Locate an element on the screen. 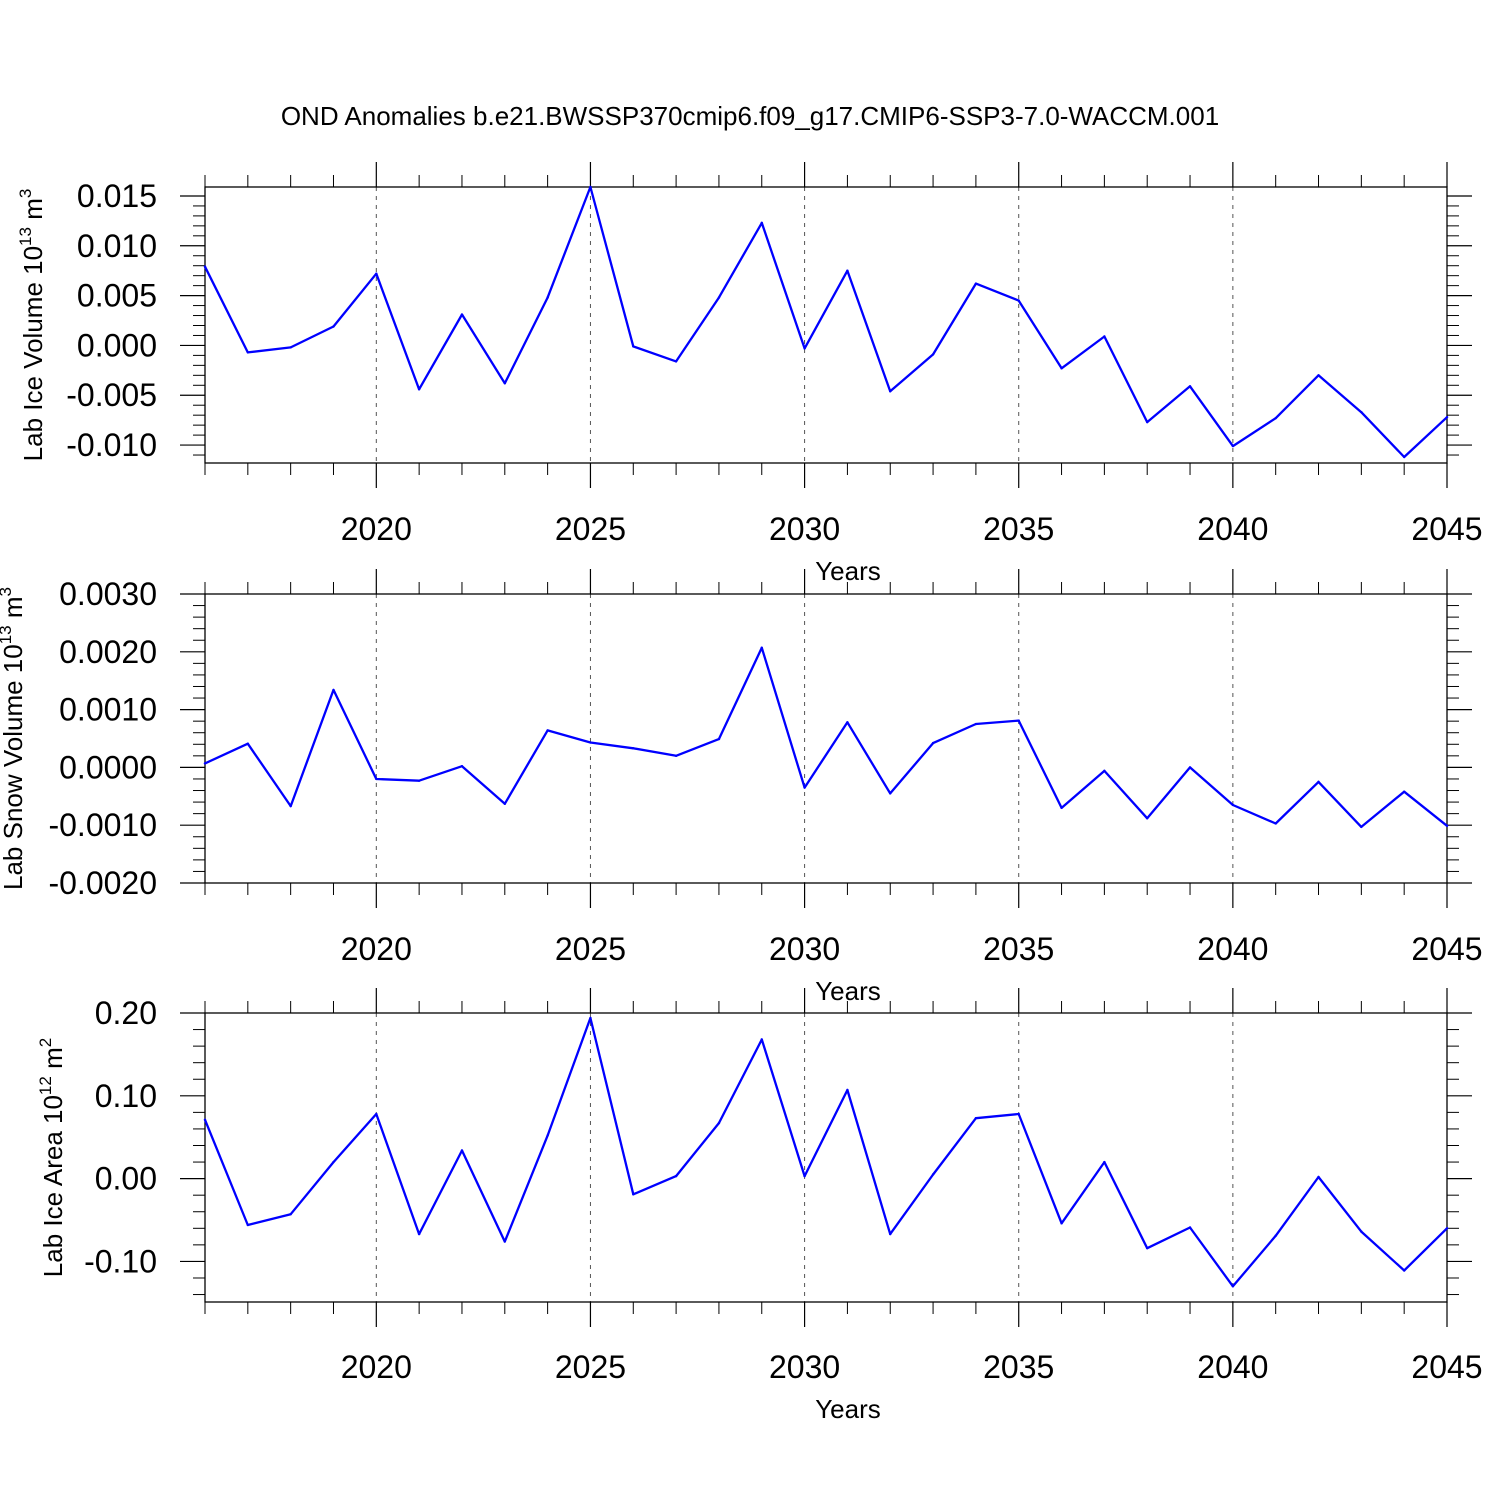  data-point-2021 is located at coordinates (419, 389).